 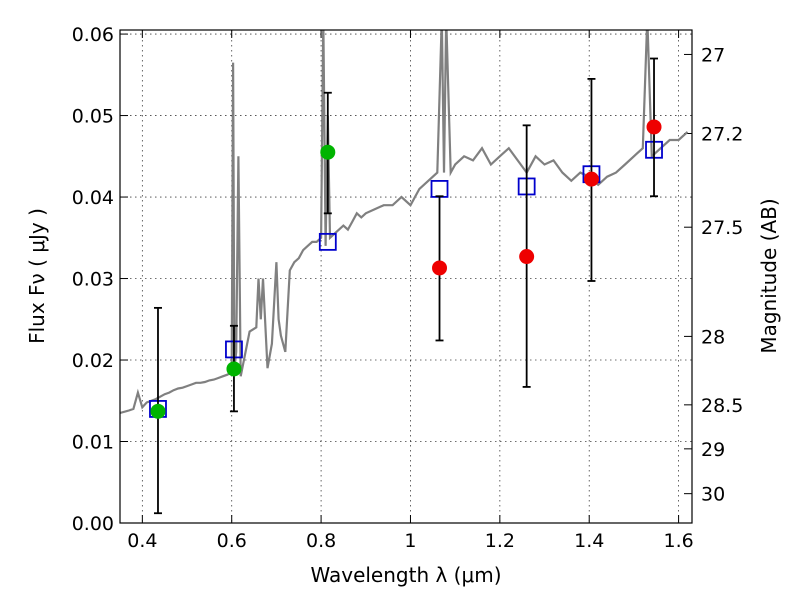 What do you see at coordinates (93, 198) in the screenshot?
I see `y-tick-label: 0.04` at bounding box center [93, 198].